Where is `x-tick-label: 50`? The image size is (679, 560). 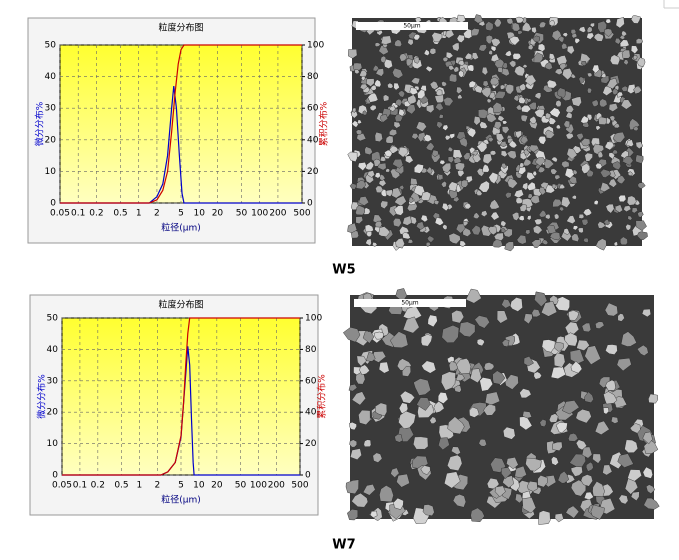
x-tick-label: 50 is located at coordinates (242, 214).